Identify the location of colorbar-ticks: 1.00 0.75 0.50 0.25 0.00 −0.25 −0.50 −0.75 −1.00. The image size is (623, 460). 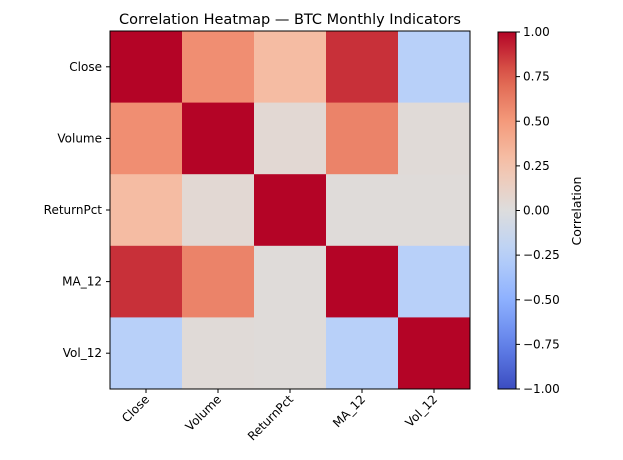
(538, 210).